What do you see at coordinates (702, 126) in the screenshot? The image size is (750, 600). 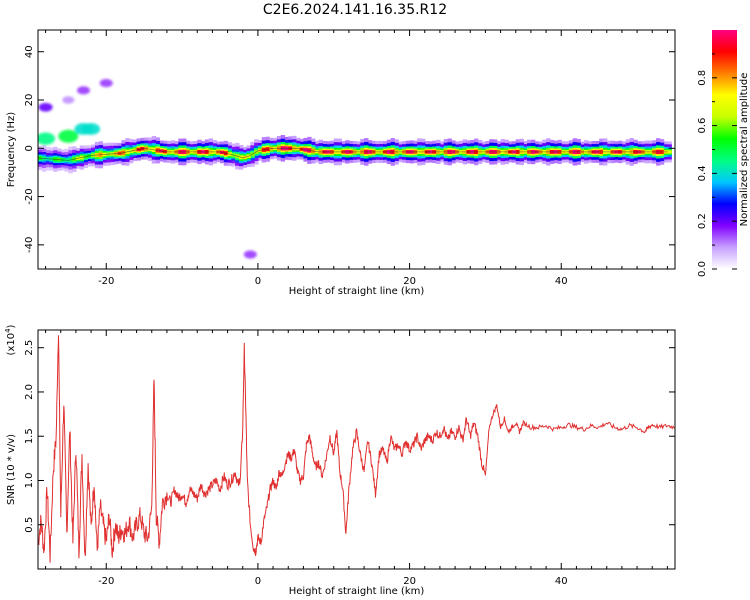 I see `colorbar-tick-label: 0.6` at bounding box center [702, 126].